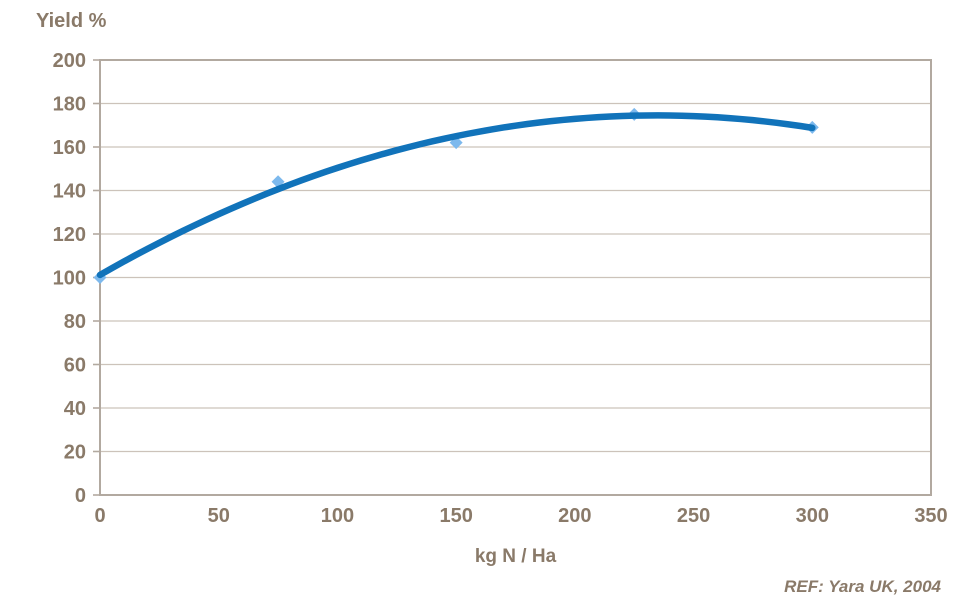 This screenshot has height=608, width=959. What do you see at coordinates (75, 366) in the screenshot?
I see `y-tick-label: 60` at bounding box center [75, 366].